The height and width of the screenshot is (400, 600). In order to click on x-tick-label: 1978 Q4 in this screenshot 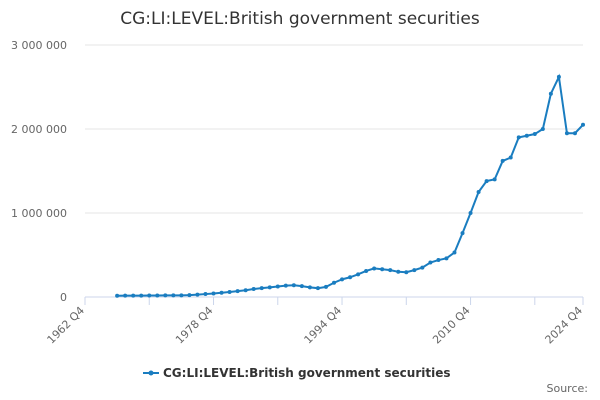, I will do `click(194, 325)`.